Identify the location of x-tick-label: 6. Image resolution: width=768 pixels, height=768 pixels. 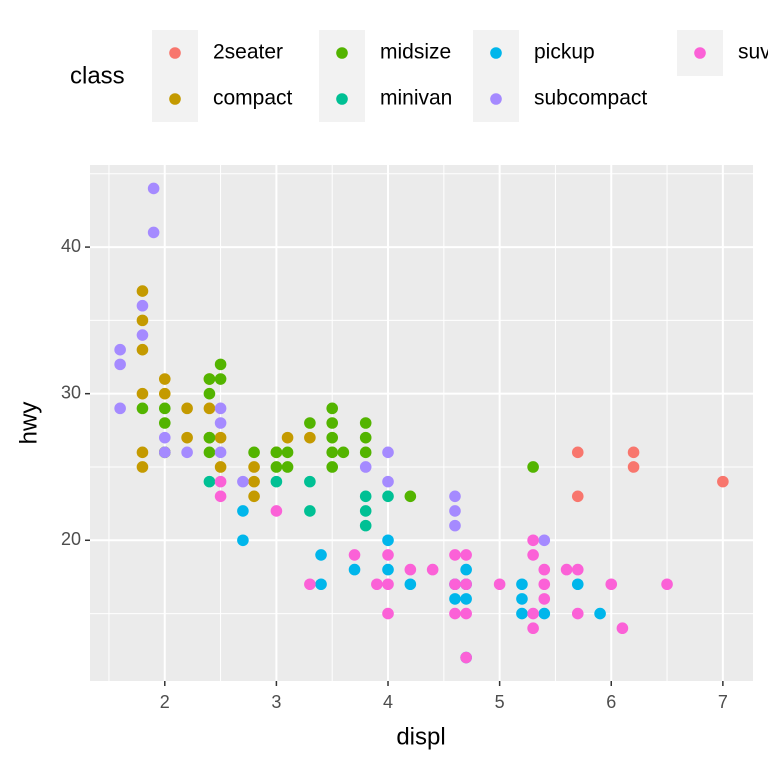
(611, 702).